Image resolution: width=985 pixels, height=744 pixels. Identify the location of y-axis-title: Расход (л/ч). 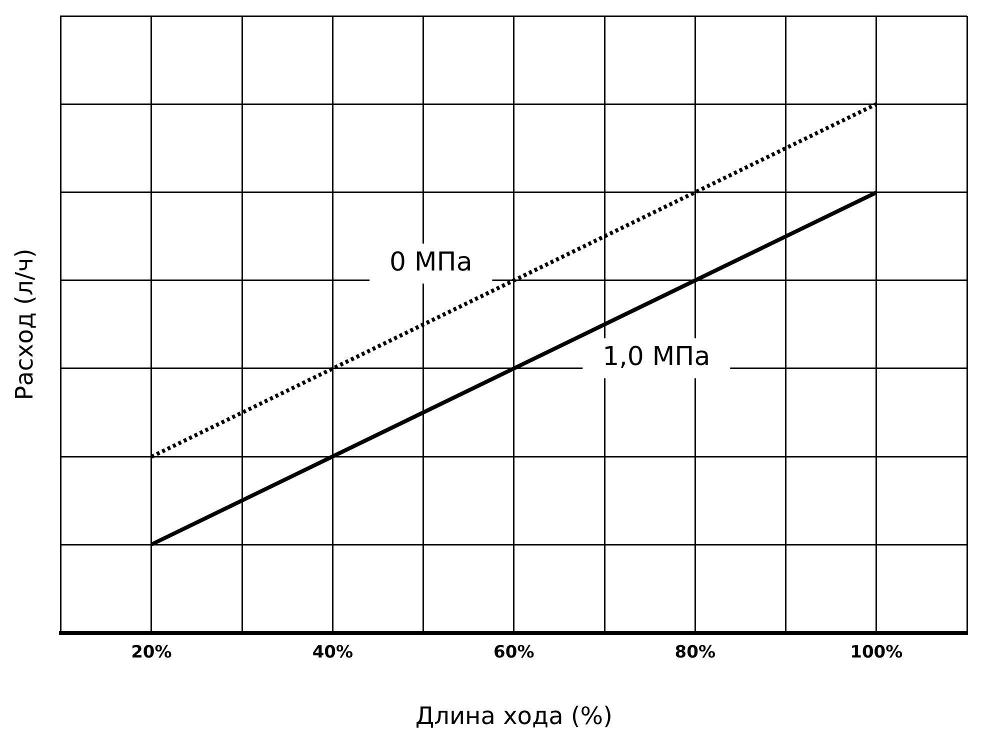
(24, 324).